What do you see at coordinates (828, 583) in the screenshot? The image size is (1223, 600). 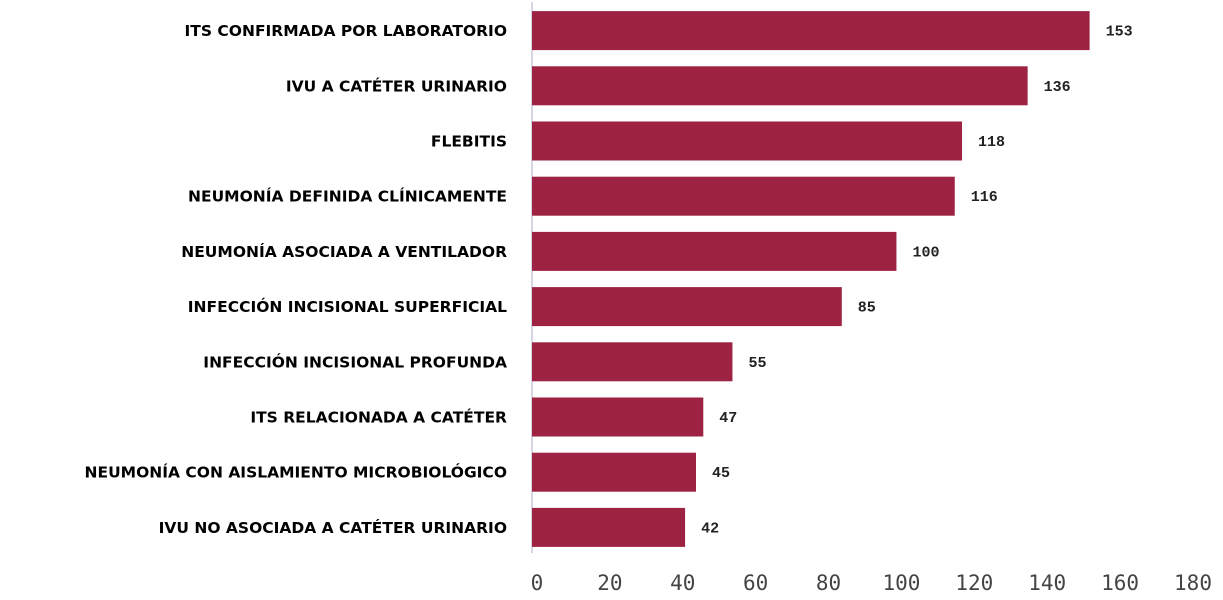 I see `x-tick-label: 80` at bounding box center [828, 583].